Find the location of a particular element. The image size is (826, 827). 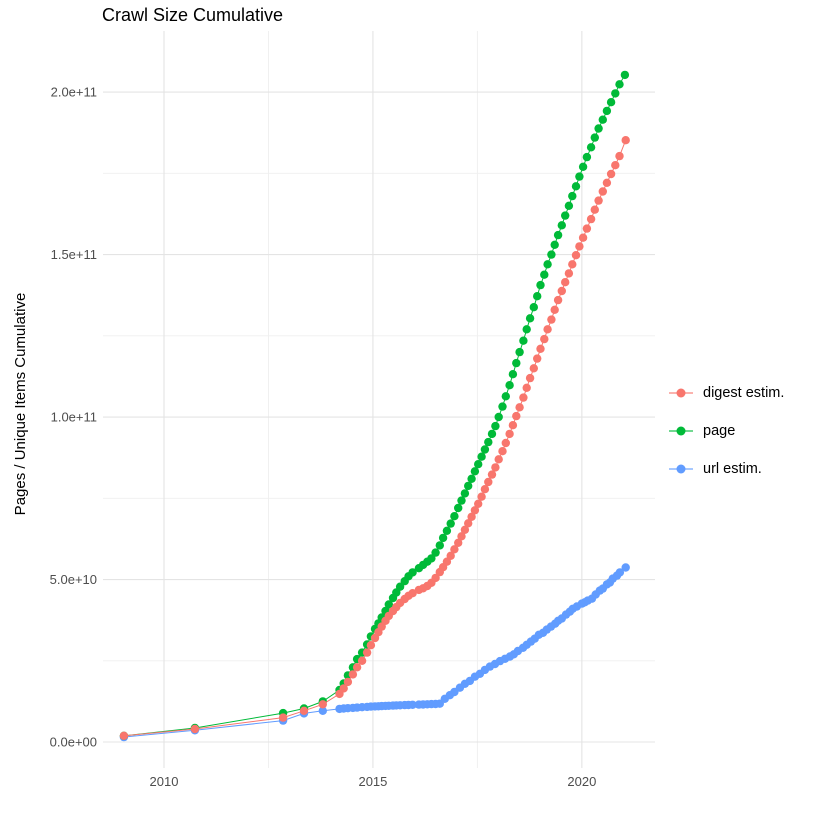

legend: digest estim. page url estim. is located at coordinates (726, 431).